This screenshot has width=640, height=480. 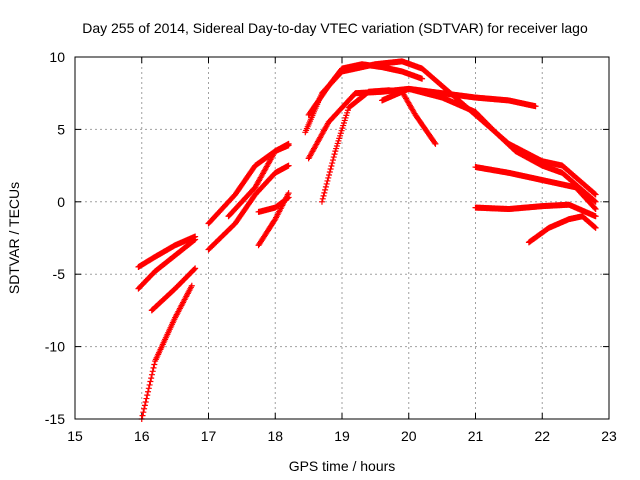 I want to click on y-axis-label: SDTVAR / TECUs, so click(x=14, y=238).